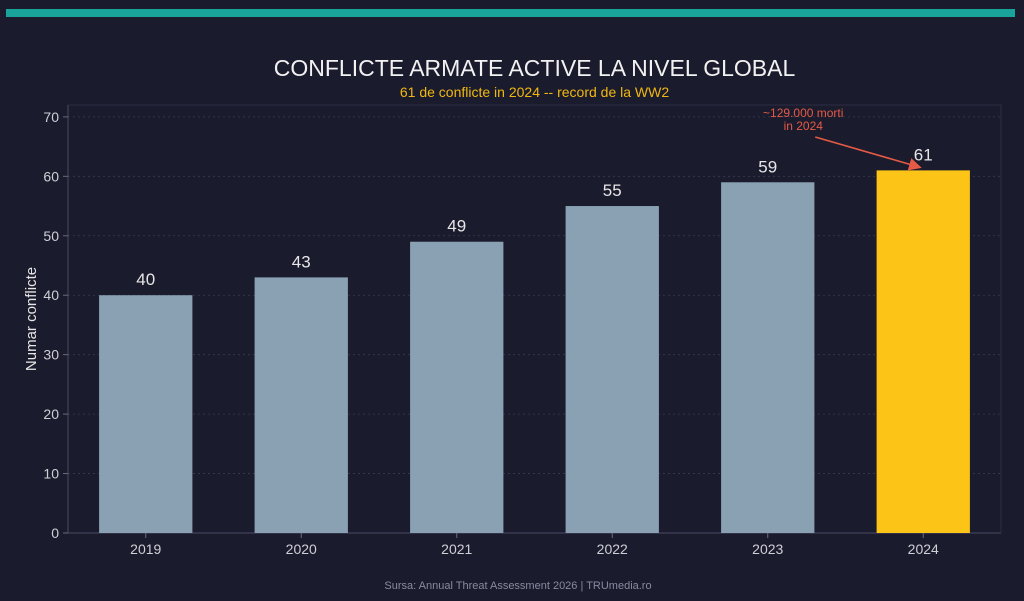 This screenshot has height=601, width=1024. Describe the element at coordinates (923, 351) in the screenshot. I see `bar-2024` at that location.